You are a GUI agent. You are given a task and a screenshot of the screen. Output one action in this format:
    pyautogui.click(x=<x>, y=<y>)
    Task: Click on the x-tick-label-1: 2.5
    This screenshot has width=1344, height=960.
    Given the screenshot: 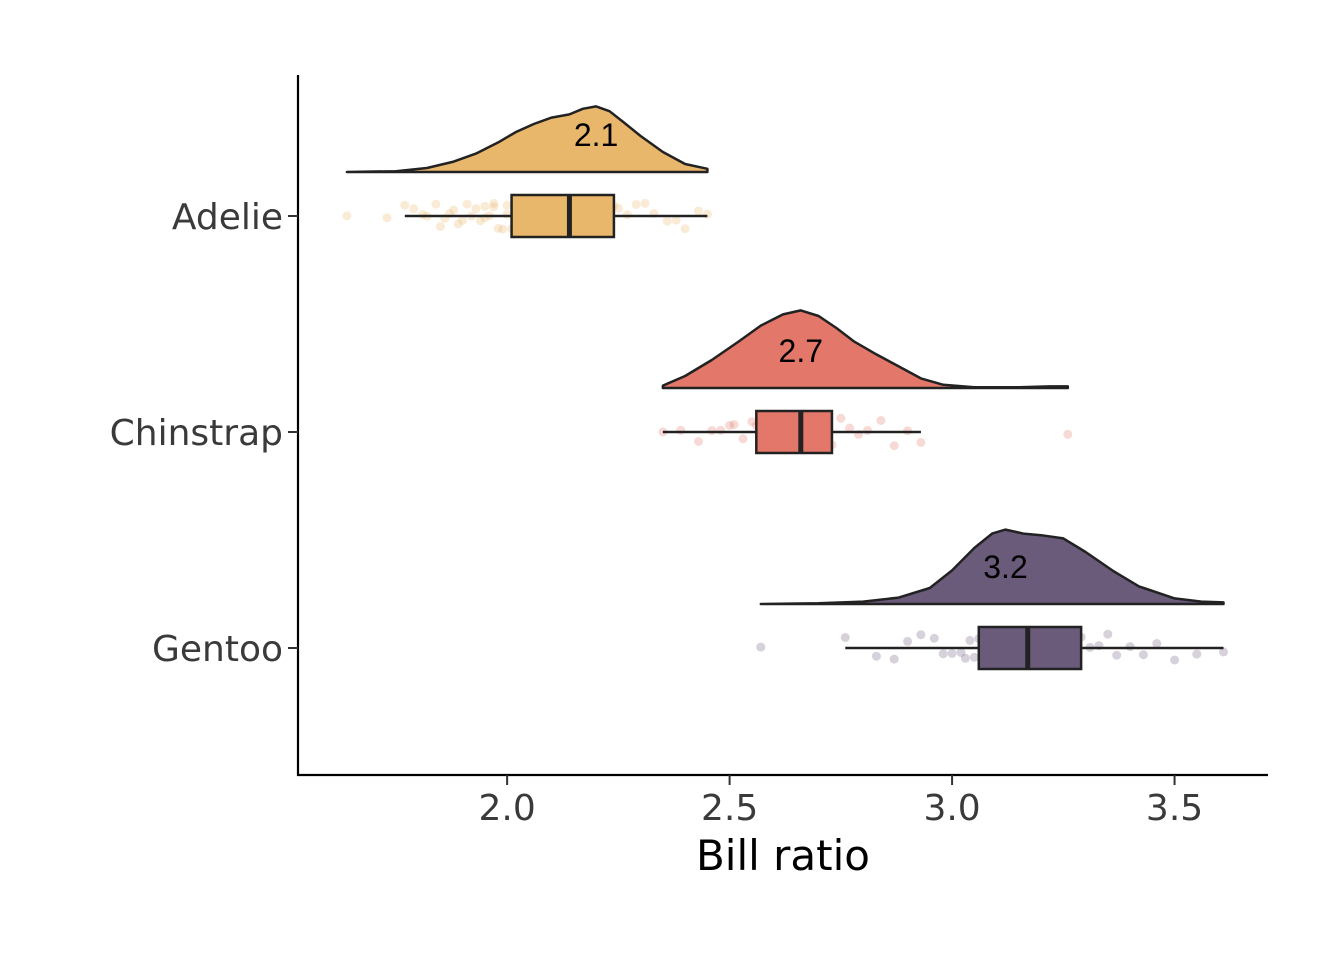 What is the action you would take?
    pyautogui.click(x=729, y=808)
    